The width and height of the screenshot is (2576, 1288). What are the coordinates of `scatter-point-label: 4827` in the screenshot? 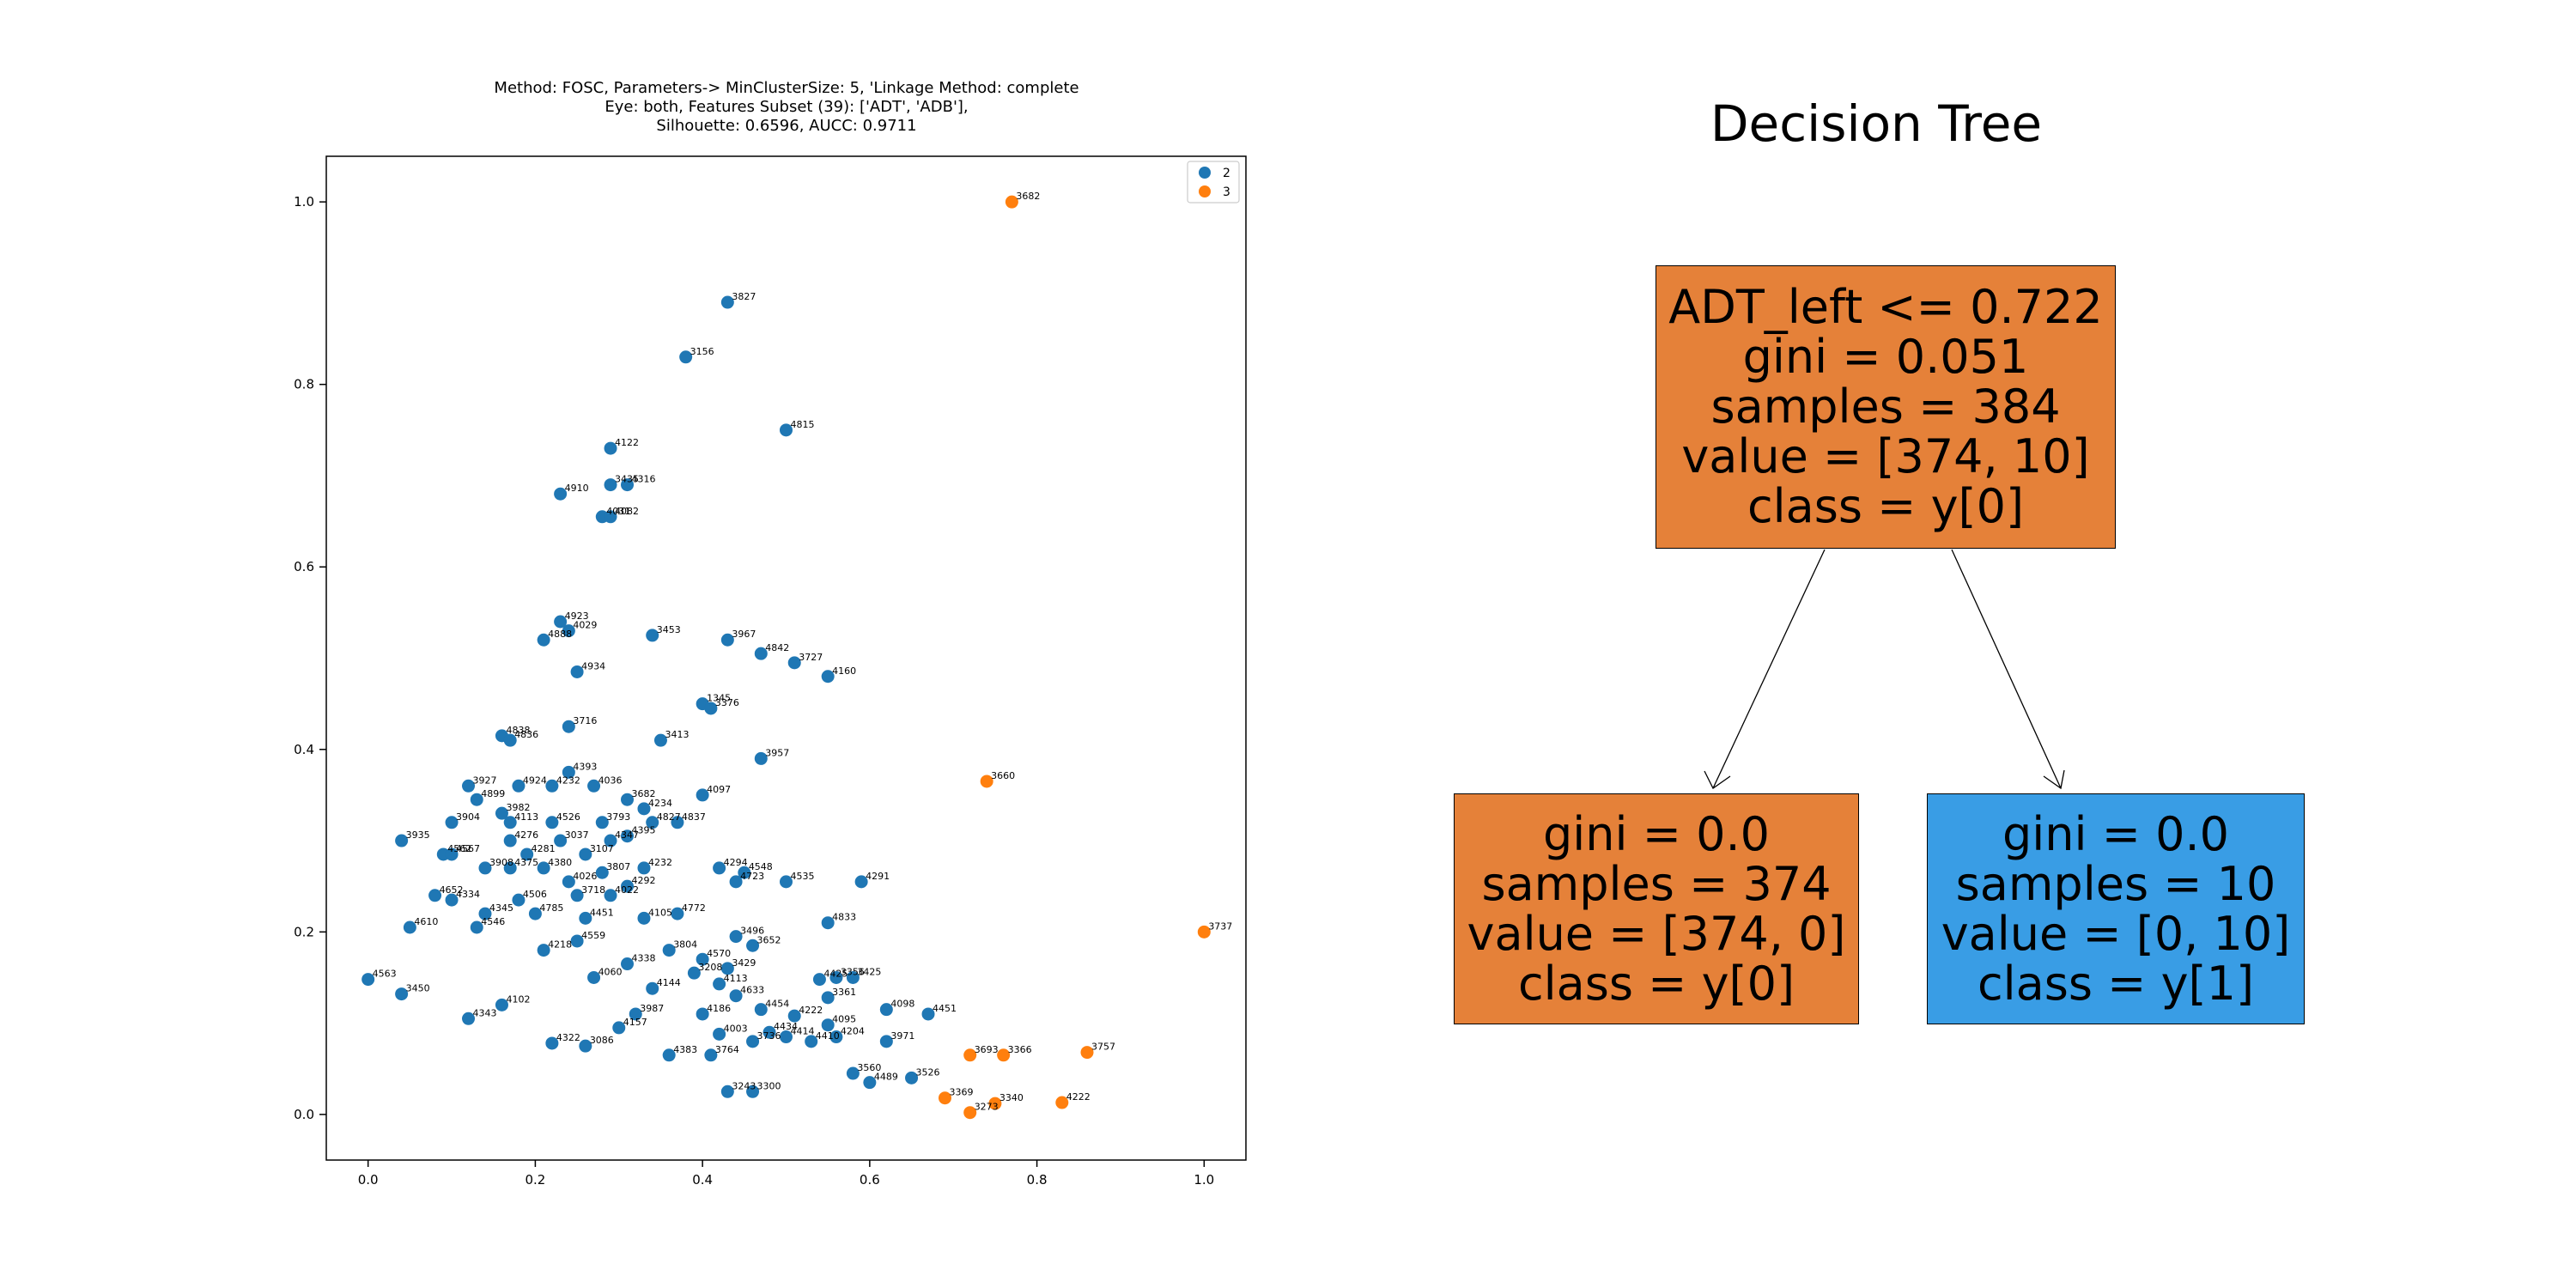 It's located at (669, 817).